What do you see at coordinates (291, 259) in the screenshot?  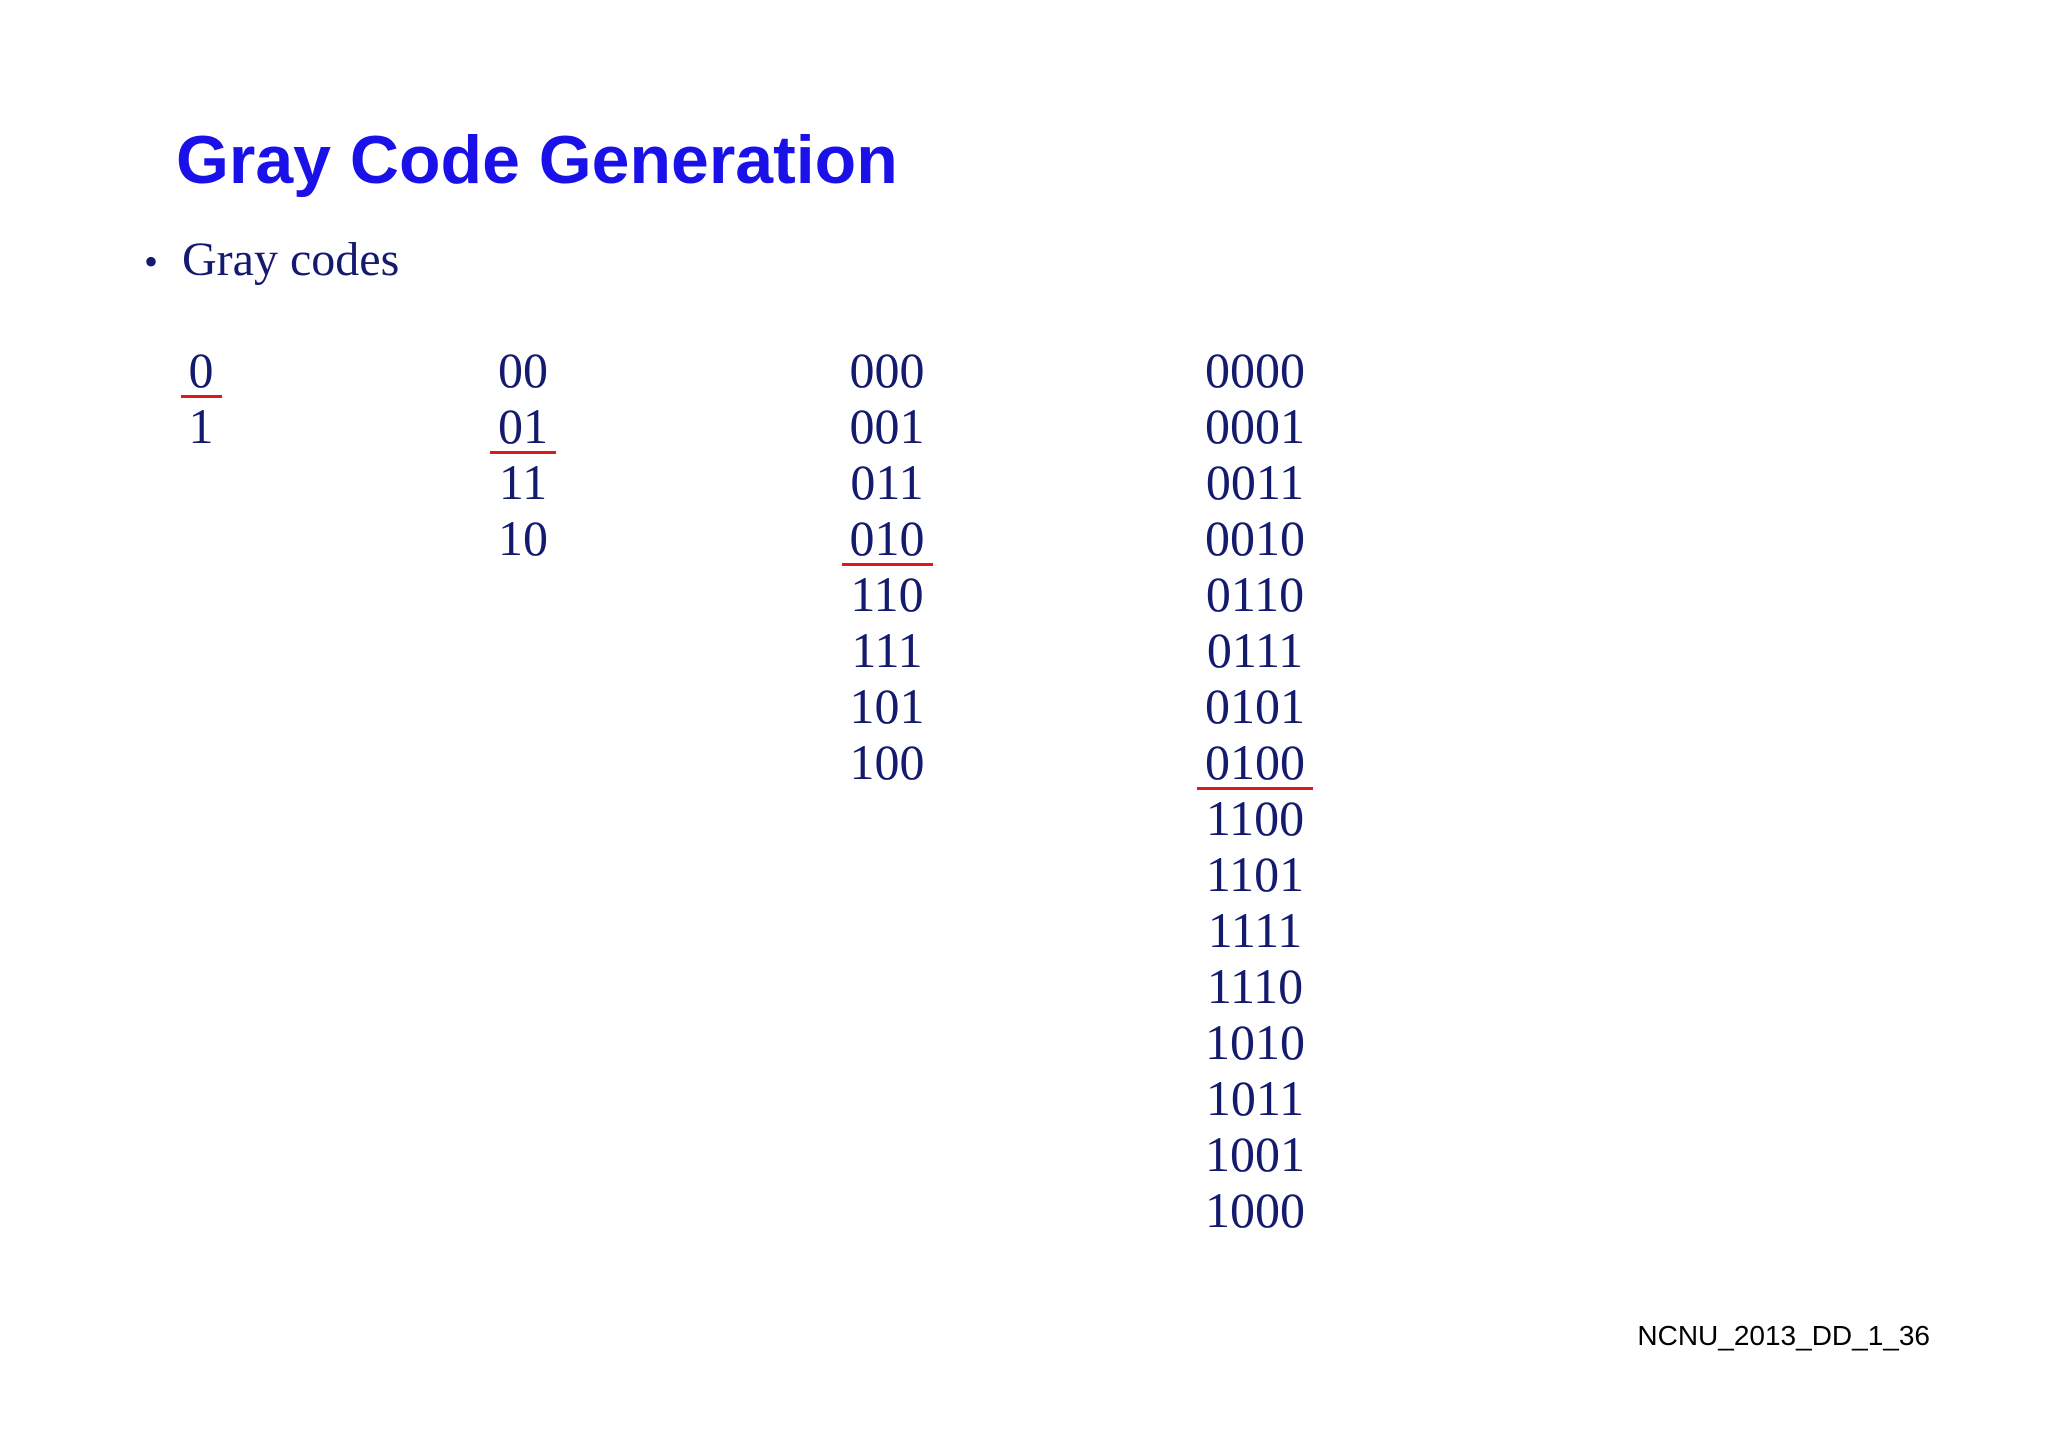 I see `bullet-text: Gray codes` at bounding box center [291, 259].